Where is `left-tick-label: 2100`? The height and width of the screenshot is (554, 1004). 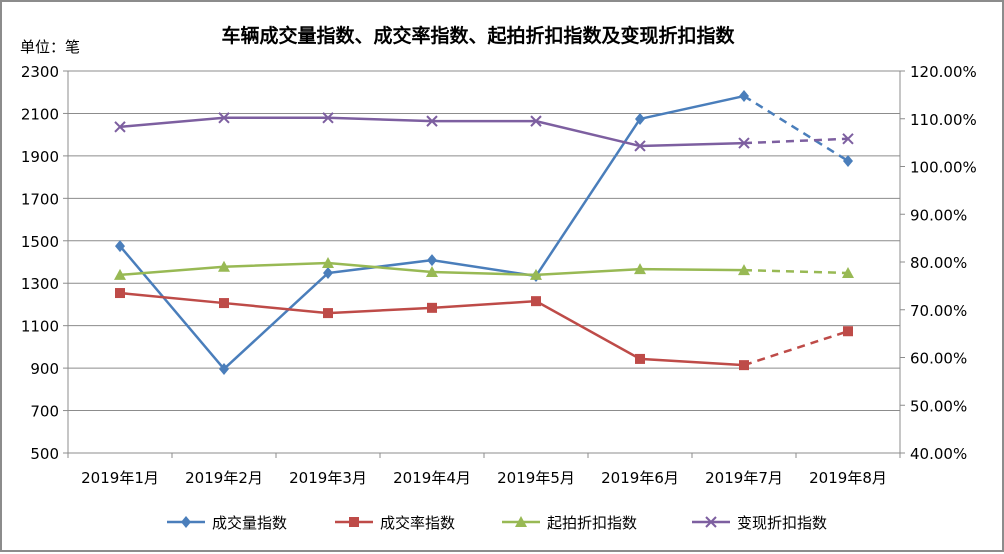 left-tick-label: 2100 is located at coordinates (40, 114).